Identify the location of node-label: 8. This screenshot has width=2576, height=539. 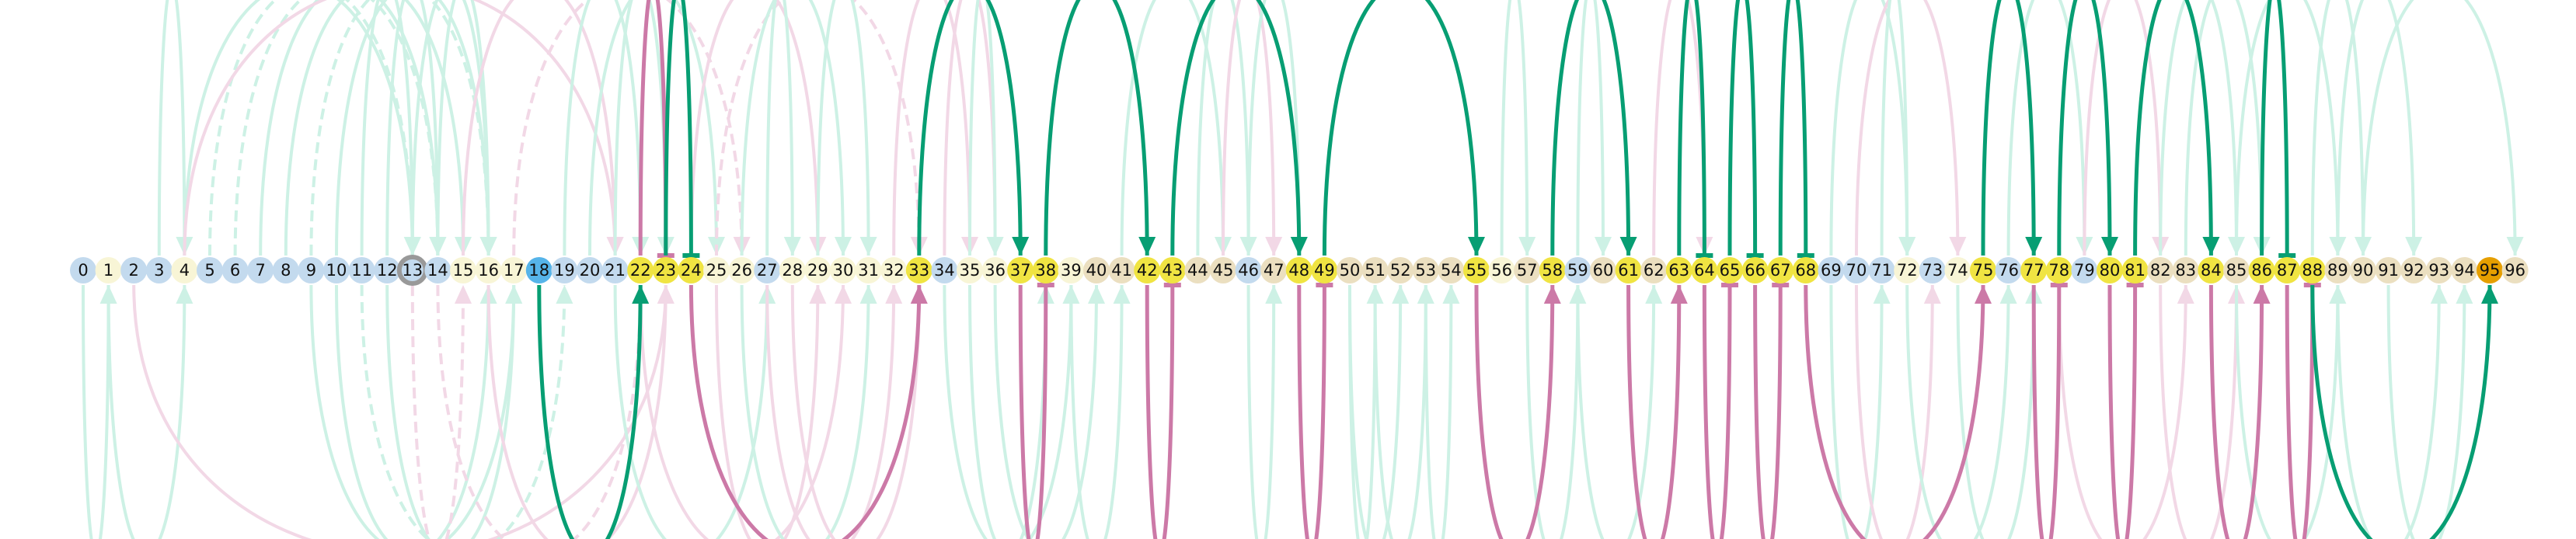
(286, 270).